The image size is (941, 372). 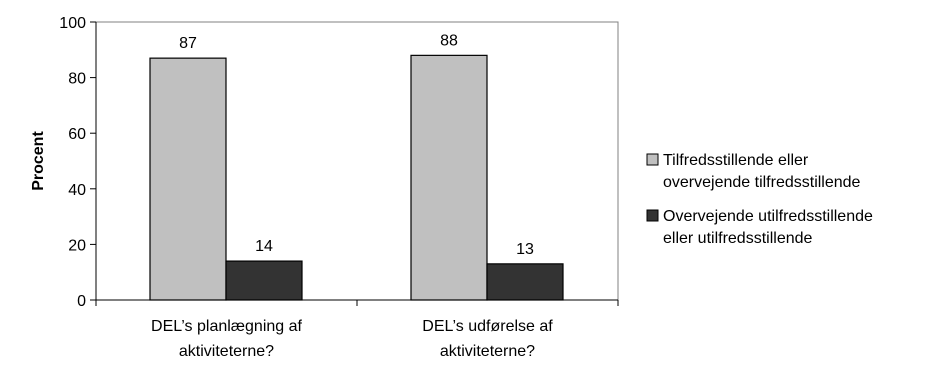 What do you see at coordinates (77, 134) in the screenshot?
I see `y-tick-label: 60` at bounding box center [77, 134].